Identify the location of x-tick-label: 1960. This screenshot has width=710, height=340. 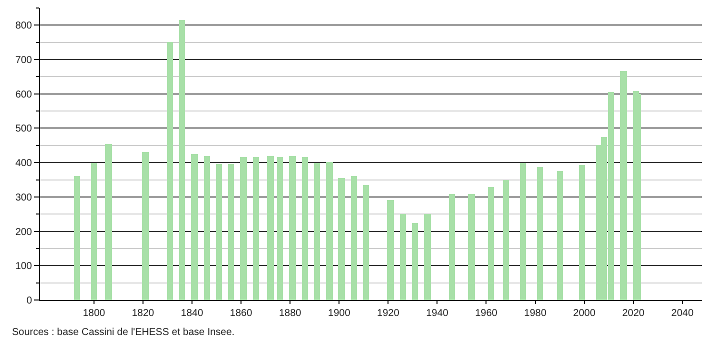
(486, 313).